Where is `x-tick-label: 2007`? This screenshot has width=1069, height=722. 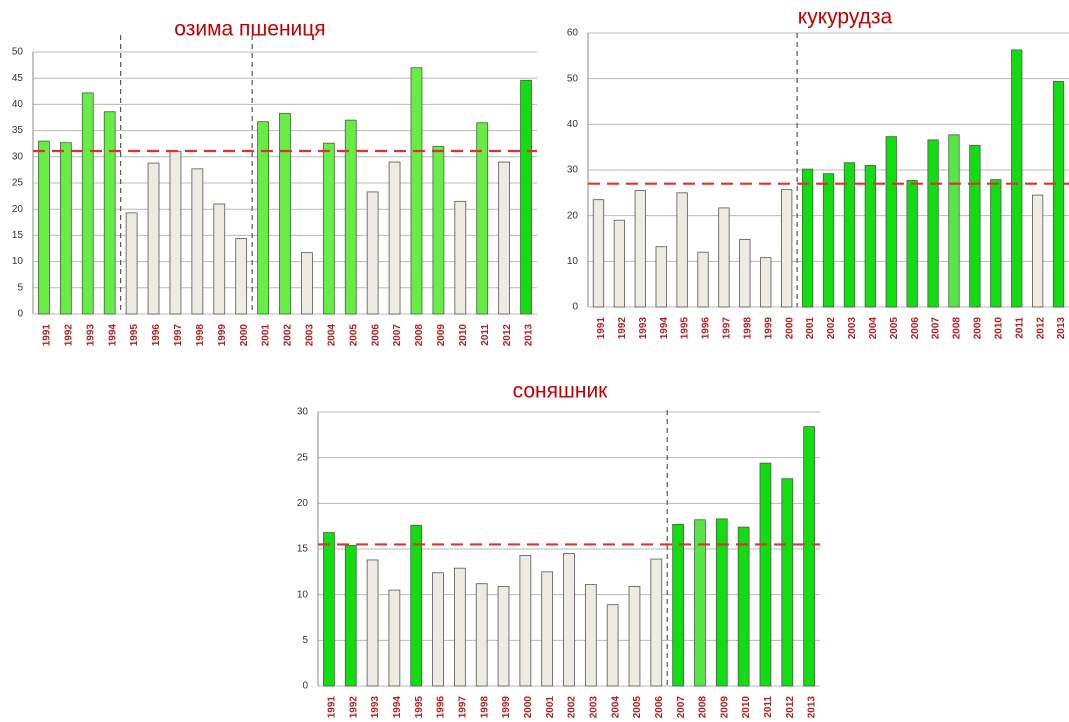
x-tick-label: 2007 is located at coordinates (936, 328).